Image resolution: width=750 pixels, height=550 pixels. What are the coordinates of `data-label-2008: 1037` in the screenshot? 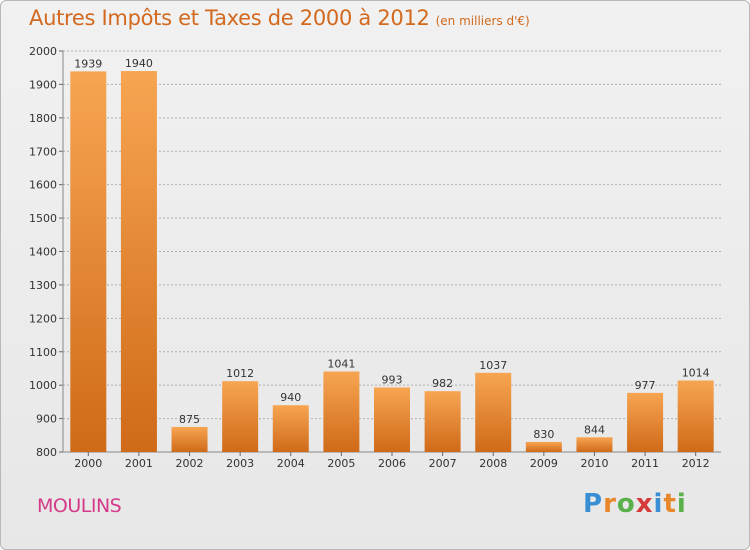 It's located at (493, 365).